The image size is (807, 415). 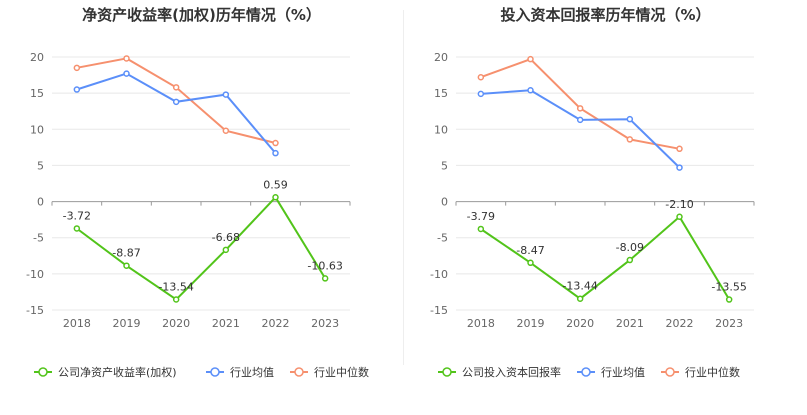 I want to click on data-label: -6.68, so click(x=226, y=237).